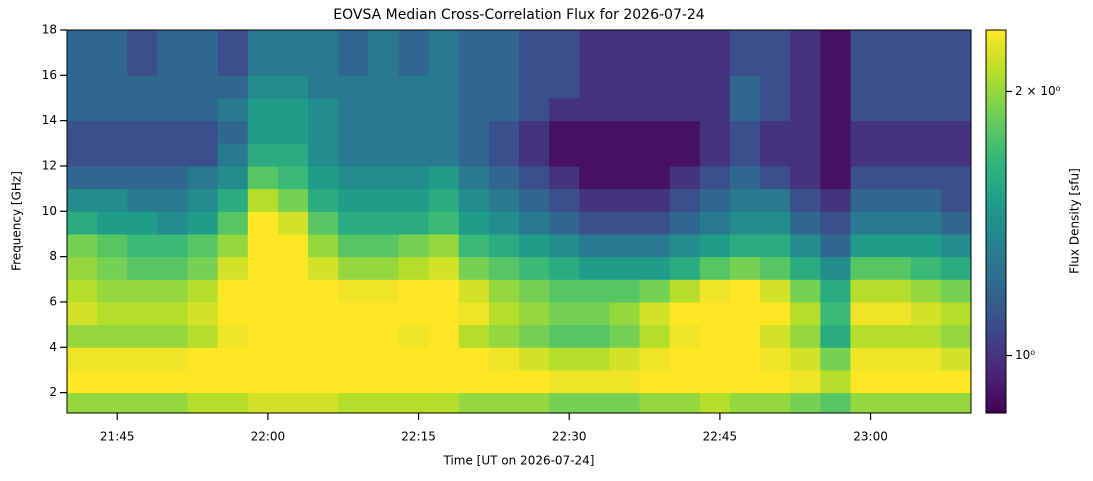  I want to click on y-tick-label: 10, so click(49, 211).